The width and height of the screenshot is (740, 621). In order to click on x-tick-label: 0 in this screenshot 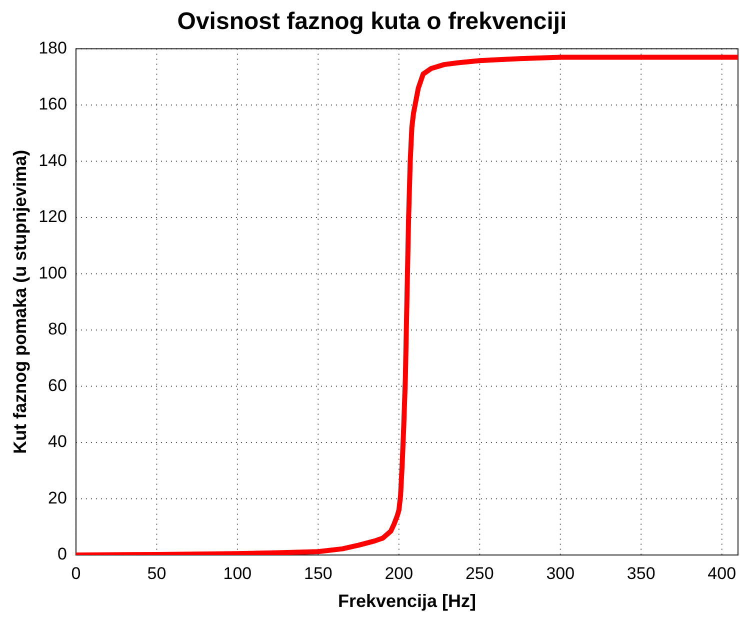, I will do `click(76, 573)`.